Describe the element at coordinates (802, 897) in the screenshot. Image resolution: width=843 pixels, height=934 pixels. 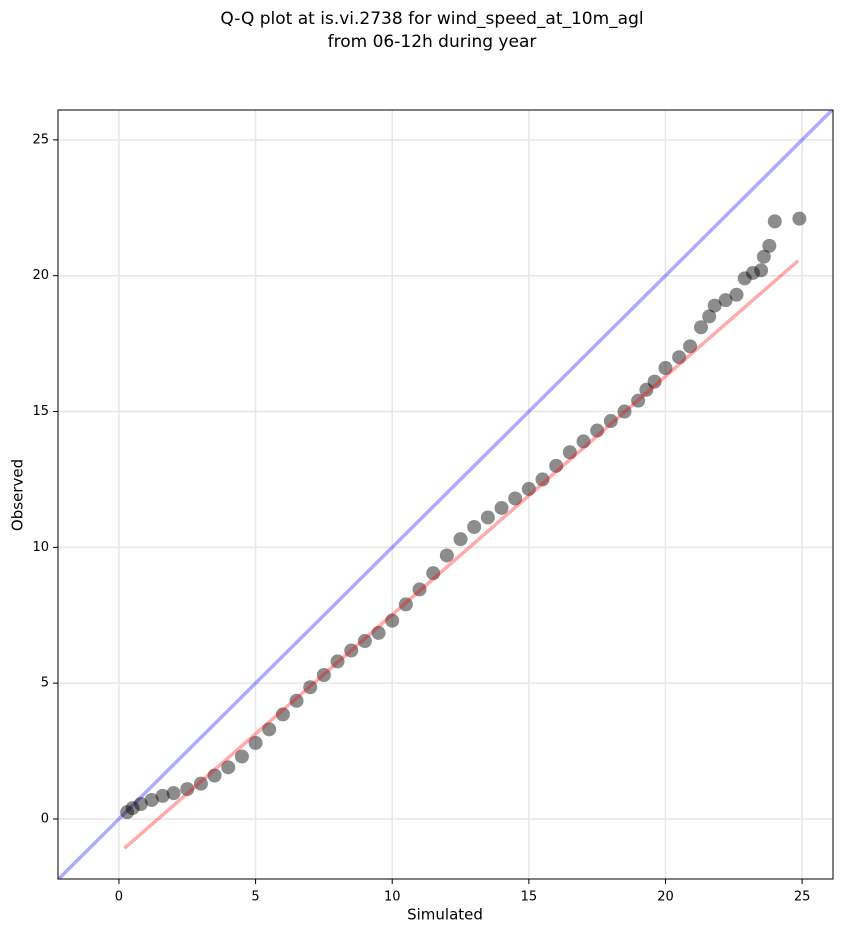
I see `x-tick-label: 25` at that location.